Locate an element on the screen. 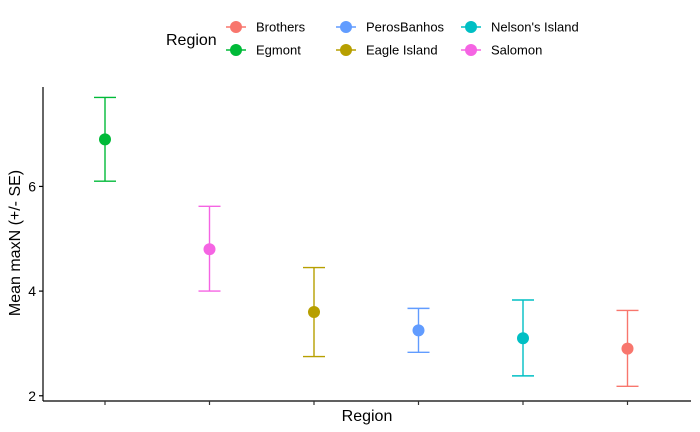 This screenshot has width=700, height=432. y-tick-label: 6 is located at coordinates (32, 186).